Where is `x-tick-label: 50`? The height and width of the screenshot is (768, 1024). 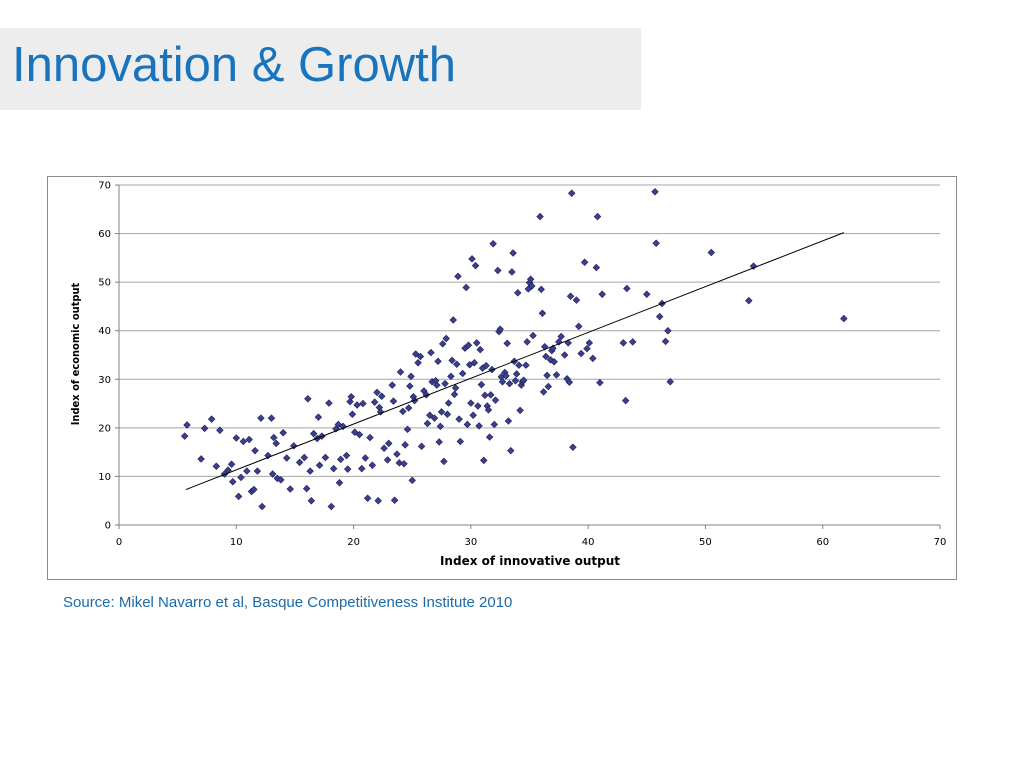 x-tick-label: 50 is located at coordinates (705, 542).